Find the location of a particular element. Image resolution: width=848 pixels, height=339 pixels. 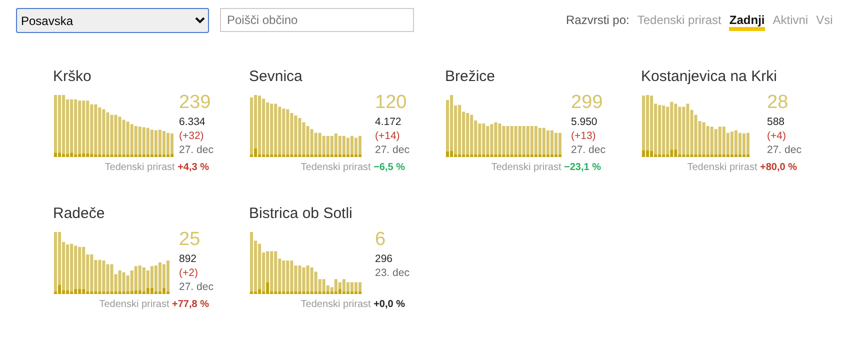

text: 5.950 is located at coordinates (584, 122).